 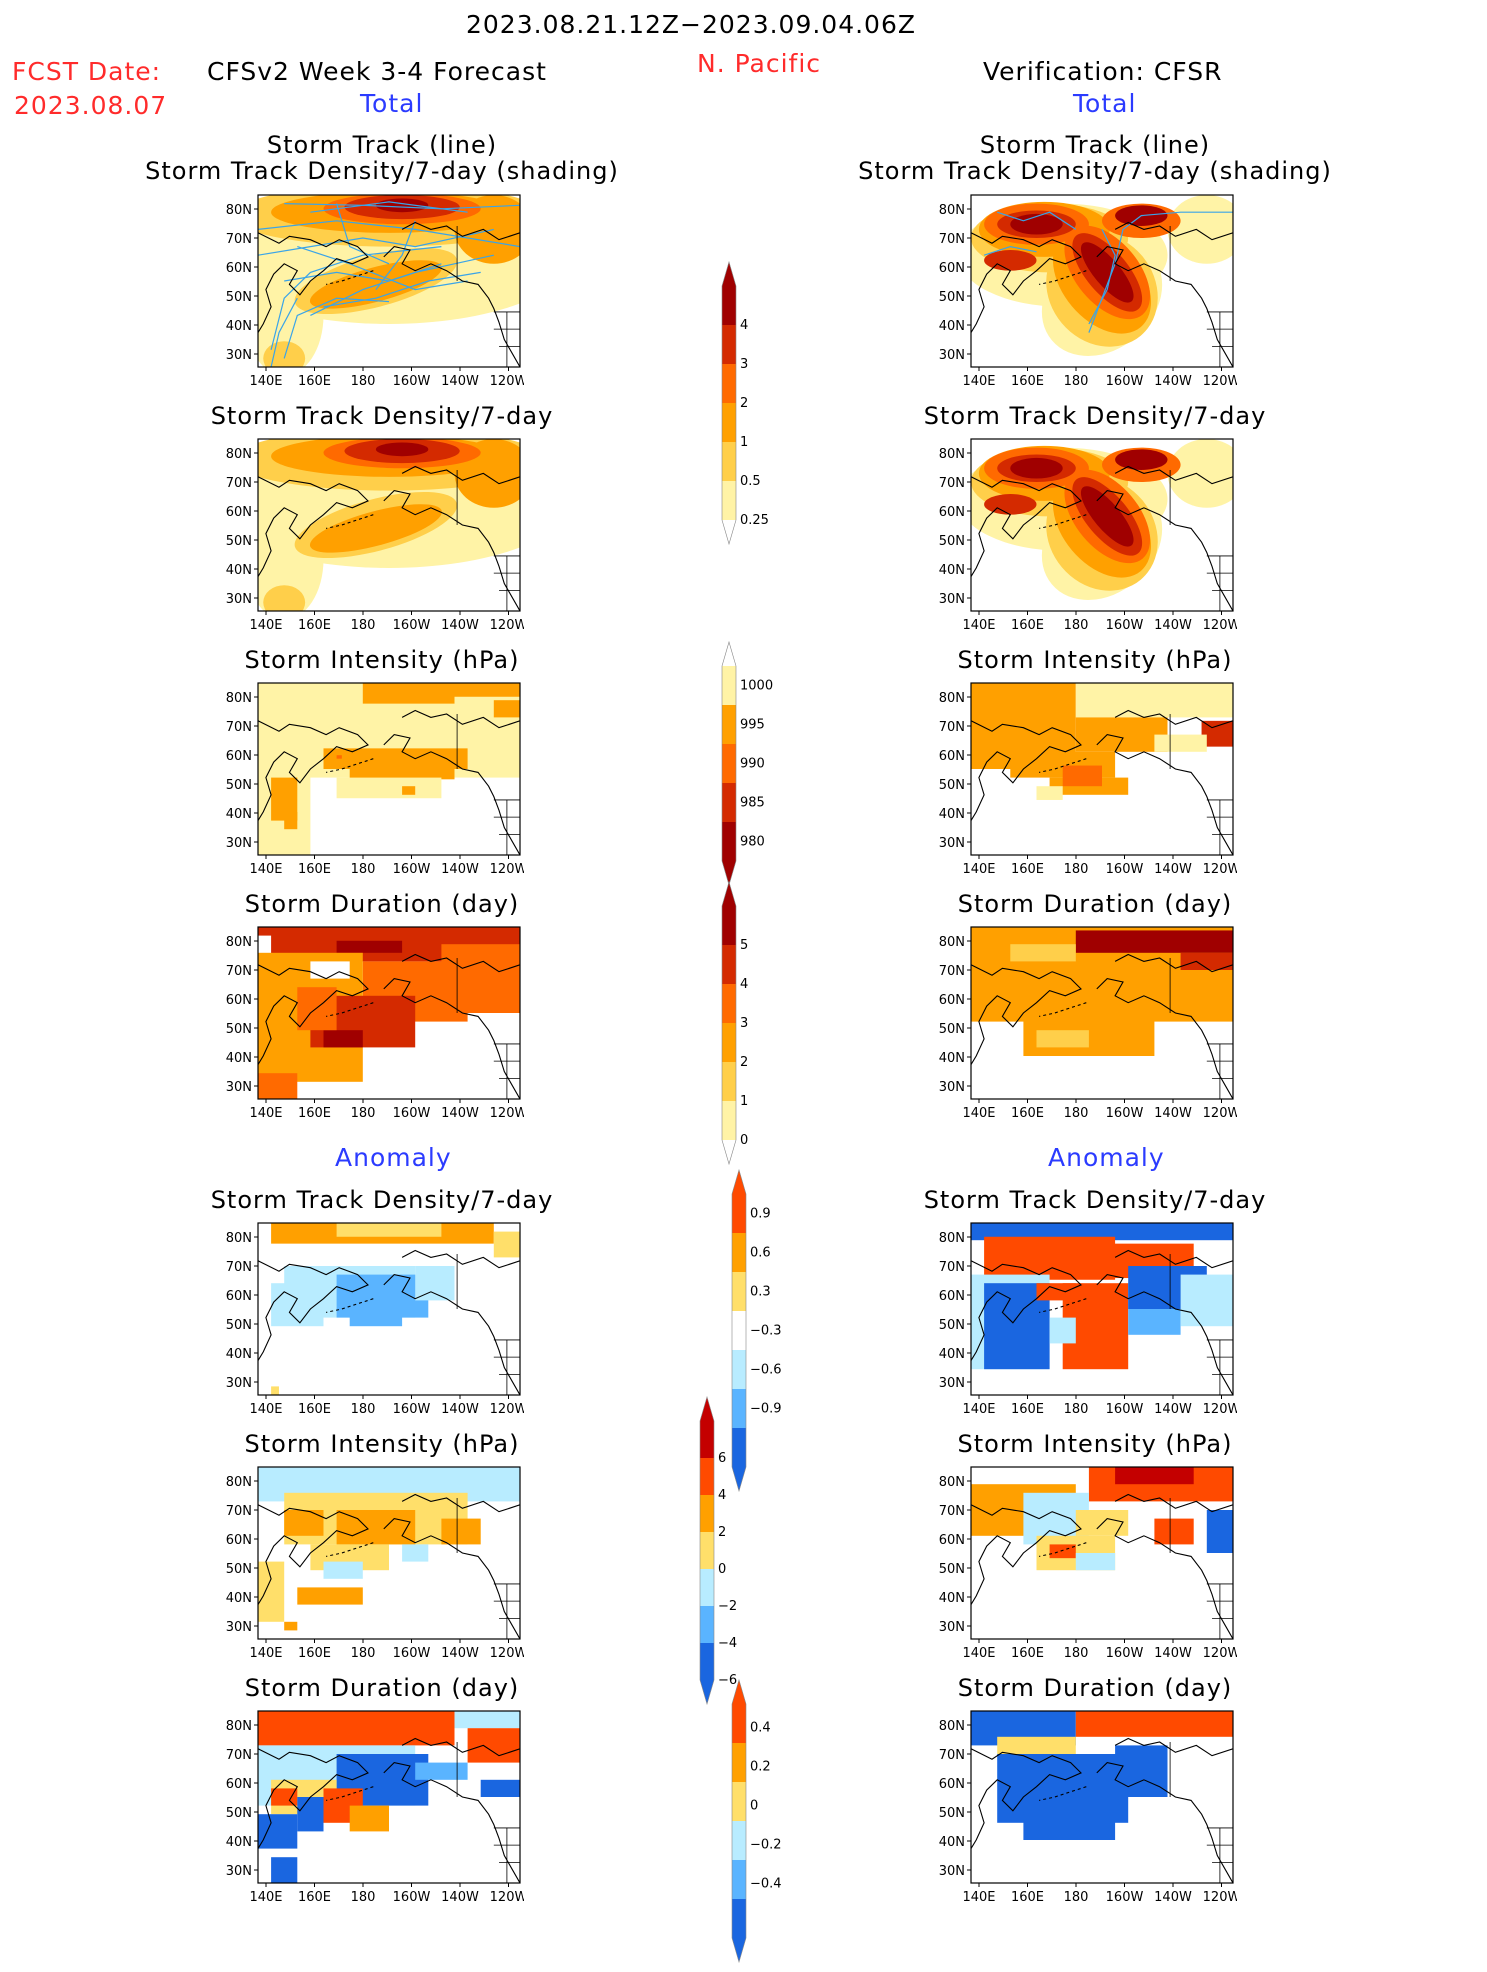 I want to click on fcst-date: 2023.08.07, so click(x=91, y=105).